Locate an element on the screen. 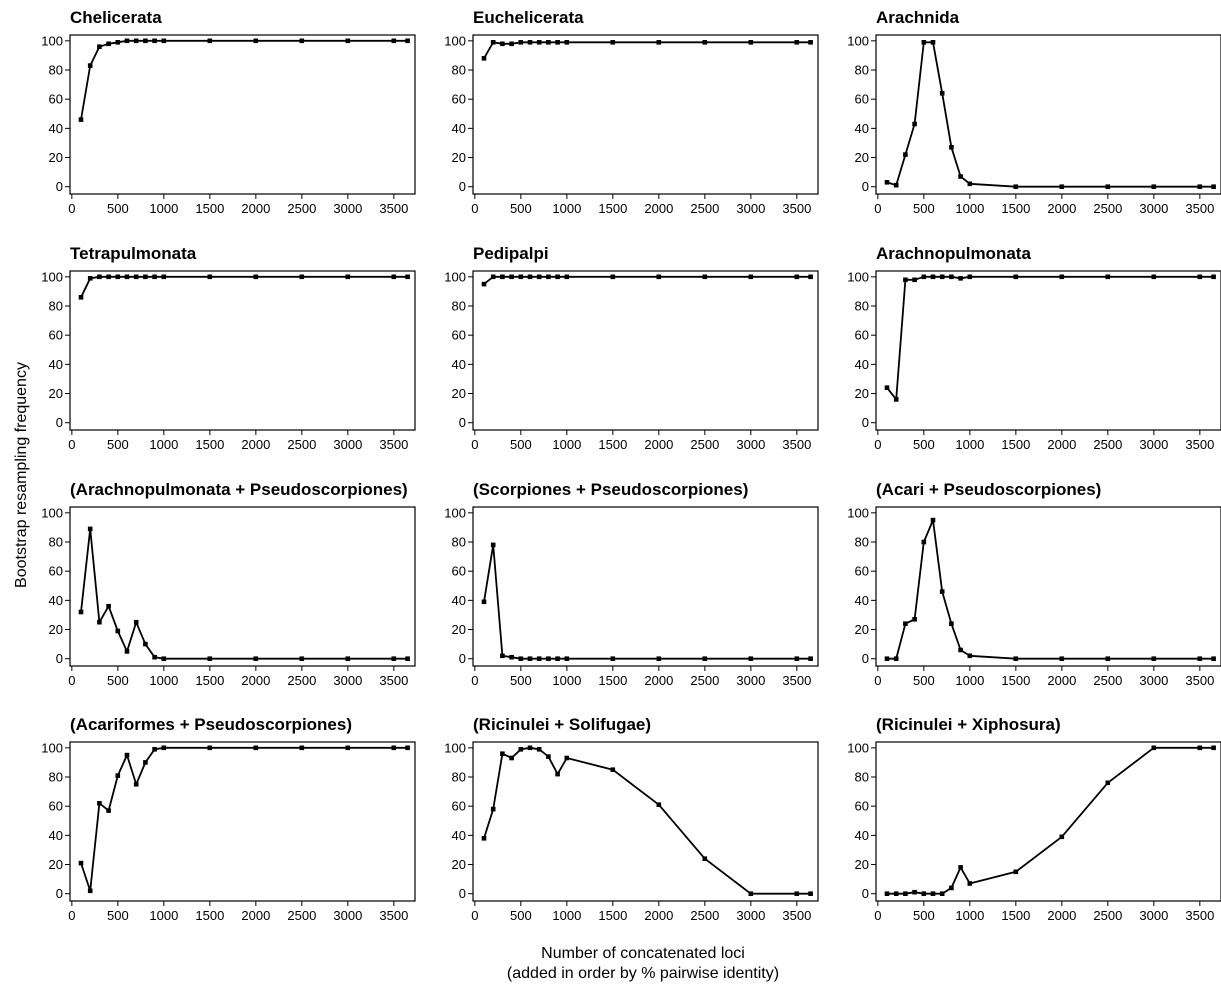  y-axis-label: Bootstrap resampling frequency is located at coordinates (21, 475).